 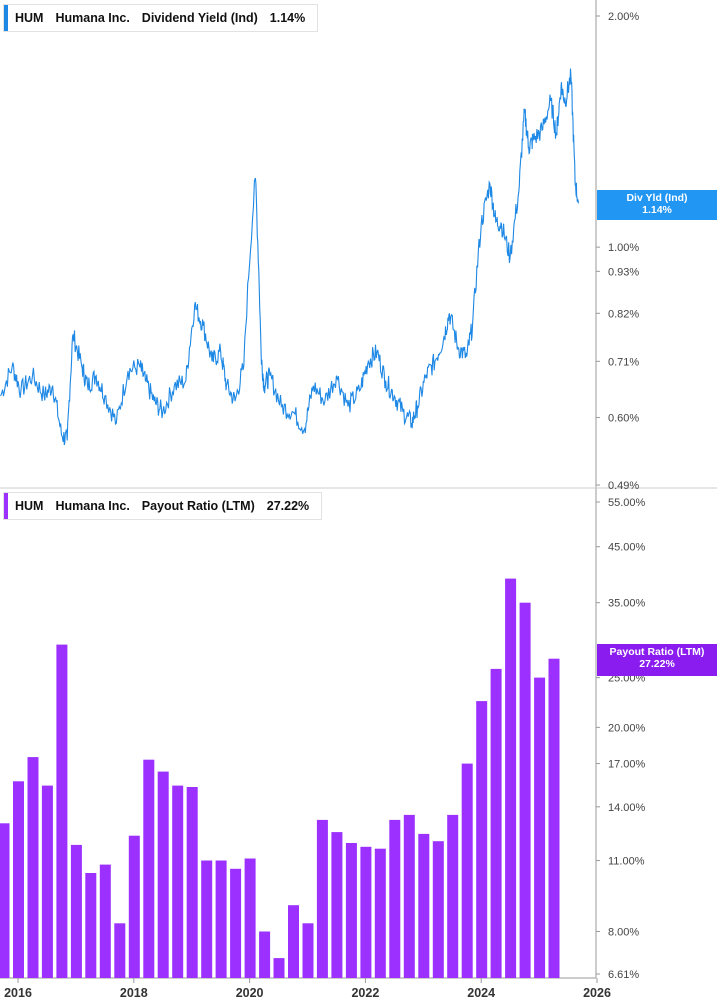 I want to click on x-tick-label: 2016, so click(x=18, y=993).